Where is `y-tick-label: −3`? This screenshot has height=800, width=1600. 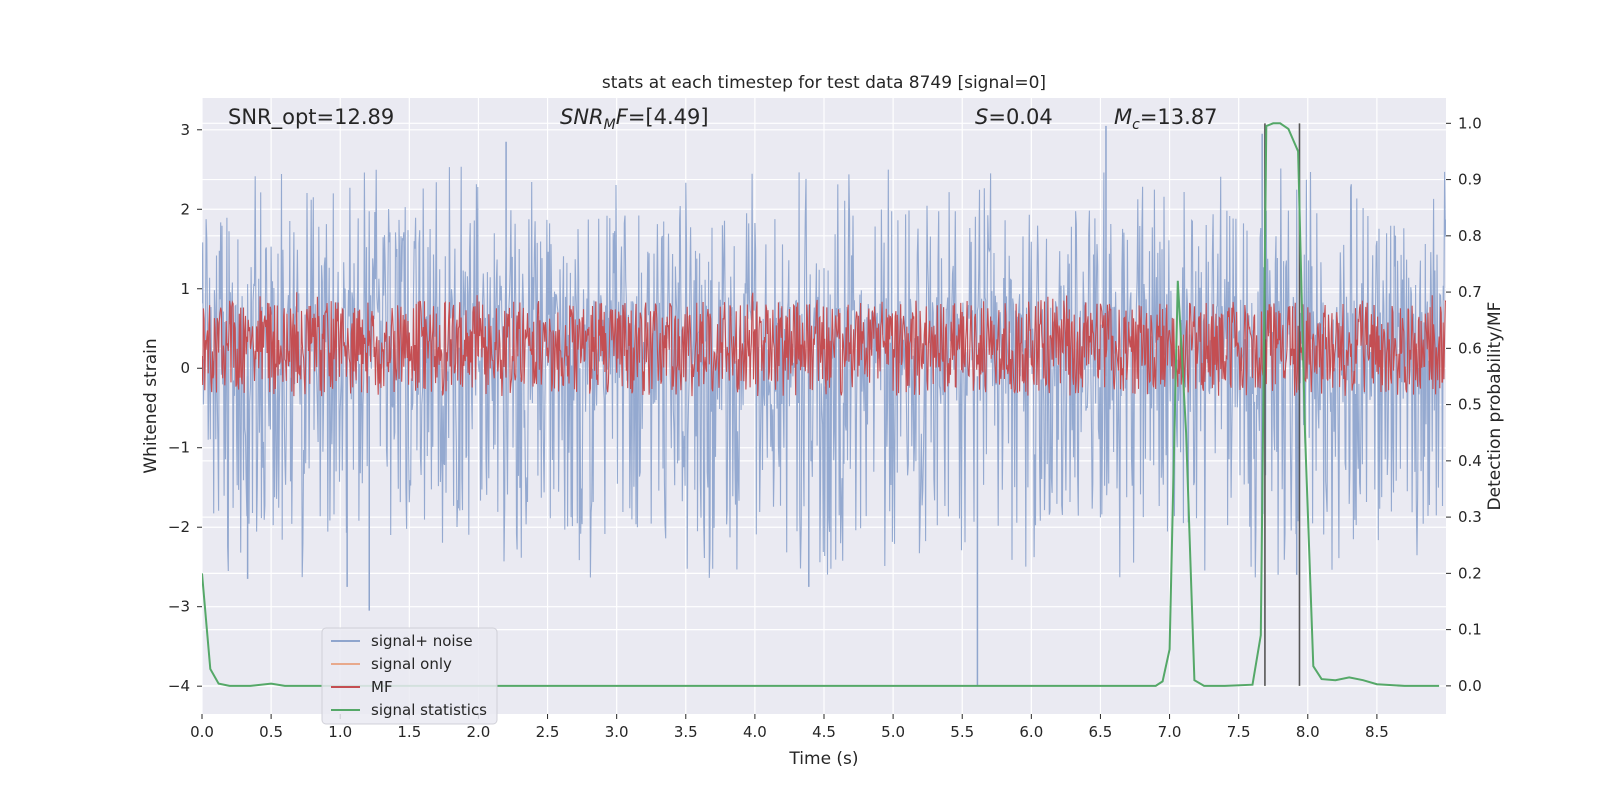 y-tick-label: −3 is located at coordinates (179, 607).